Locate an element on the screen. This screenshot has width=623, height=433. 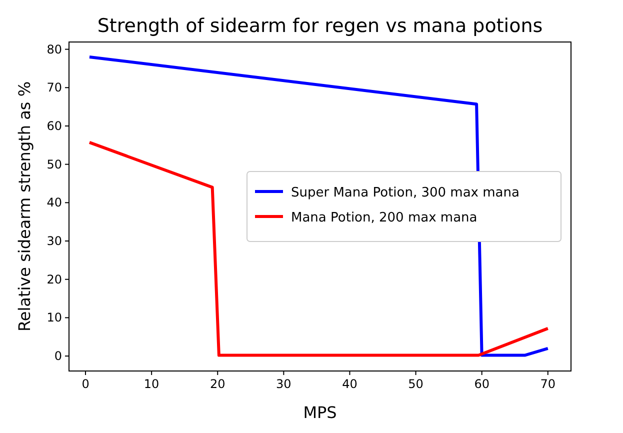
y-tick-label: 10 is located at coordinates (54, 317).